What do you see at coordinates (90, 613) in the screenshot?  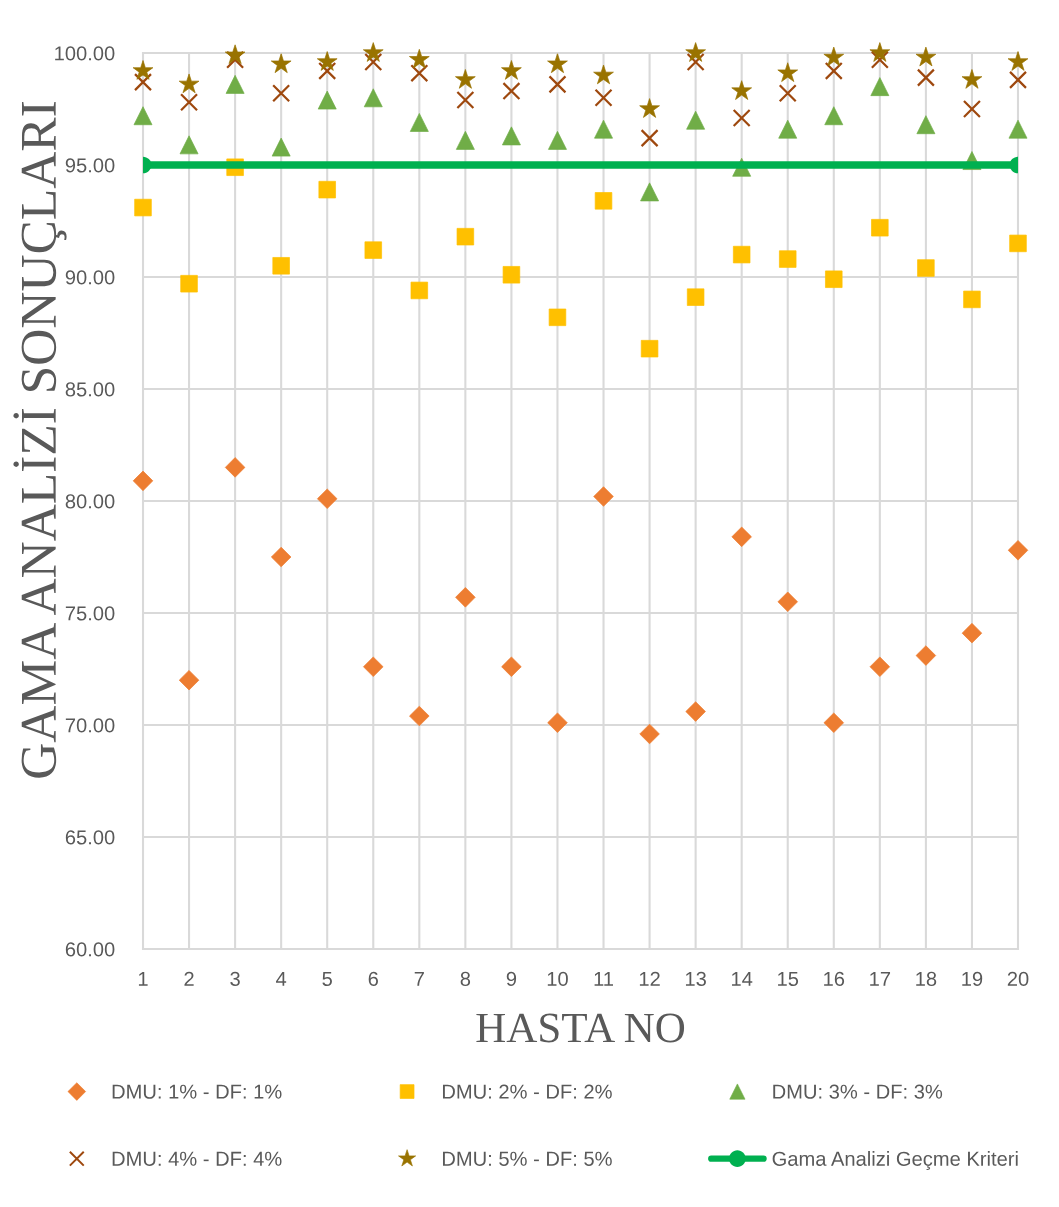 I see `y-tick-label: 75.00` at bounding box center [90, 613].